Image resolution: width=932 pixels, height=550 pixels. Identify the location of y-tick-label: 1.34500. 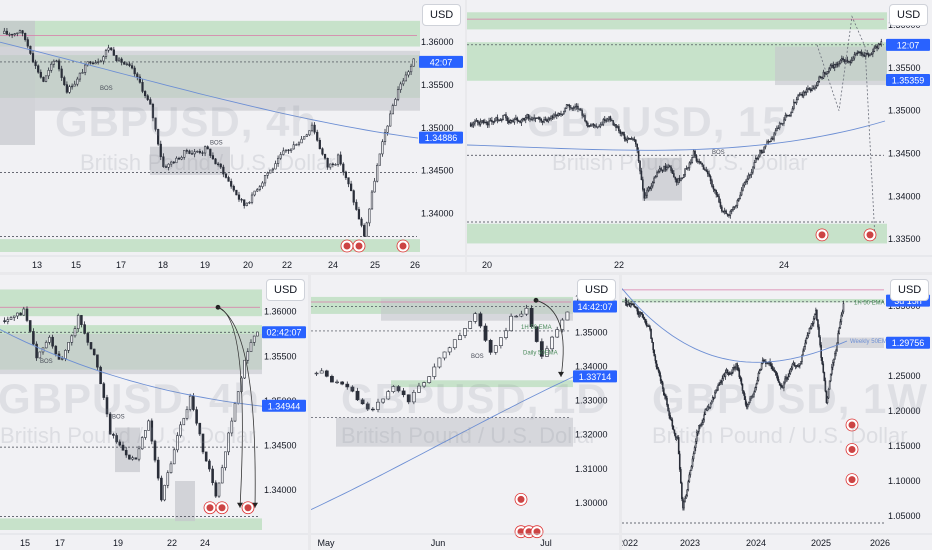
(904, 154).